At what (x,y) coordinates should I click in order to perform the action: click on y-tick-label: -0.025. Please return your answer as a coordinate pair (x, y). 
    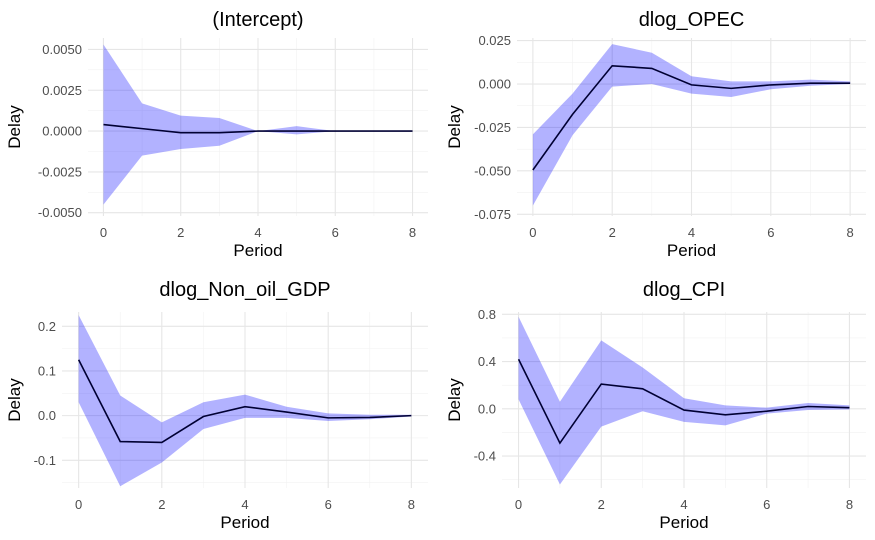
    Looking at the image, I should click on (492, 127).